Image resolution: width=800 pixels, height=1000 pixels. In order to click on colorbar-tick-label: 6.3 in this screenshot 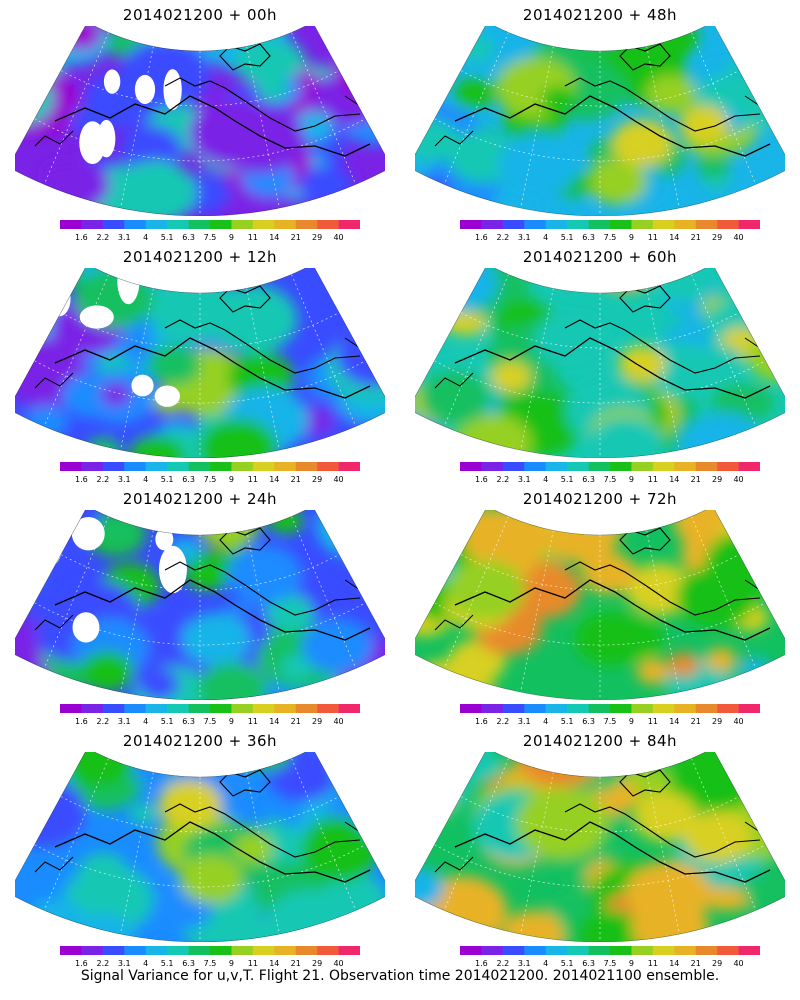, I will do `click(588, 963)`.